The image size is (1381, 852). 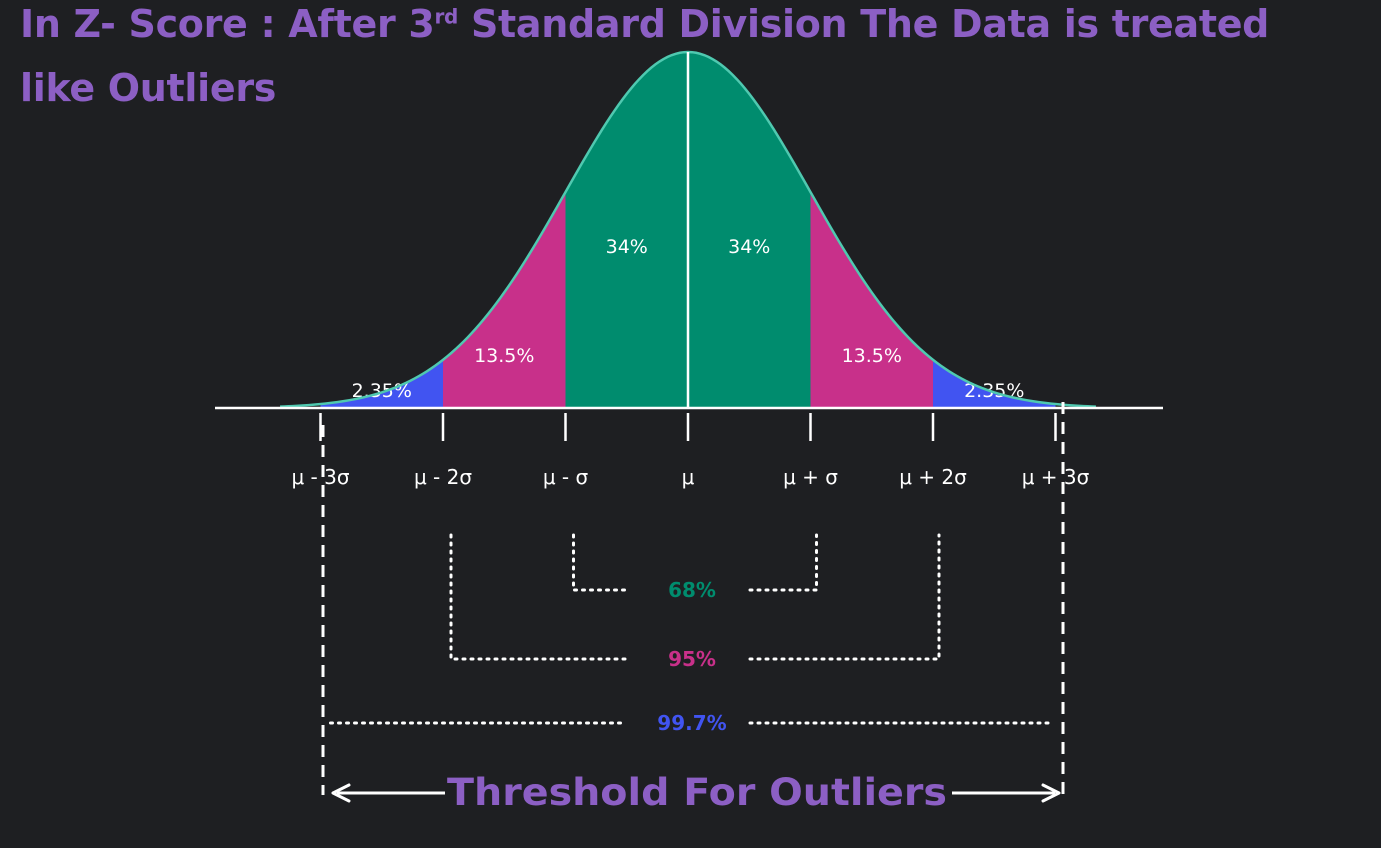 I want to click on axis-ticks: μ - 3σ μ - 2σ μ - σ μ μ + σ μ + 2σ μ + 3σ, so click(x=690, y=451).